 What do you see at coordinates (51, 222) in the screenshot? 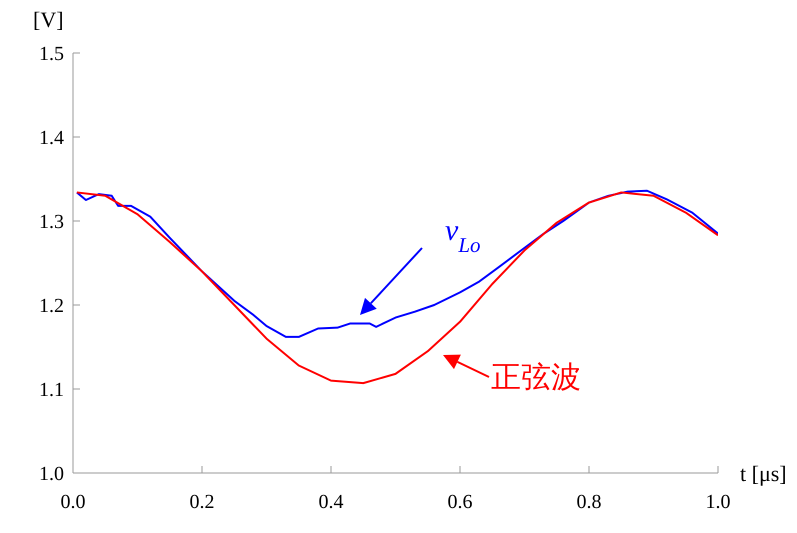
I see `y-tick-label: 1.3` at bounding box center [51, 222].